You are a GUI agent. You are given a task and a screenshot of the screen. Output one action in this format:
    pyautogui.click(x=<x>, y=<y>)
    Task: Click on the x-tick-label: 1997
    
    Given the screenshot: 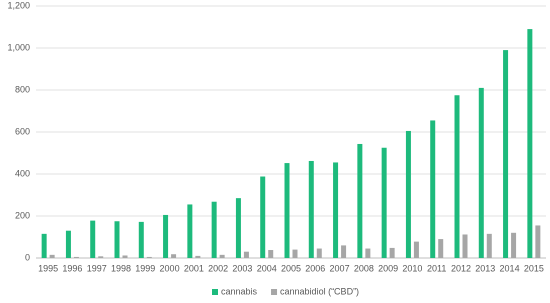 What is the action you would take?
    pyautogui.click(x=97, y=268)
    